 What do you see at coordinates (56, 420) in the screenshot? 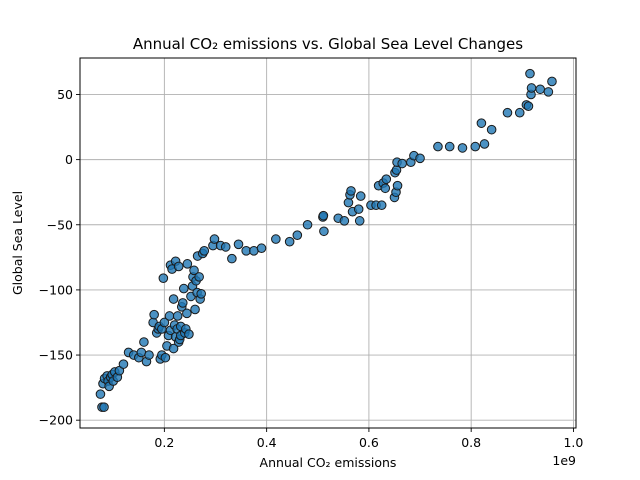
I see `y-tick-label: −200` at bounding box center [56, 420].